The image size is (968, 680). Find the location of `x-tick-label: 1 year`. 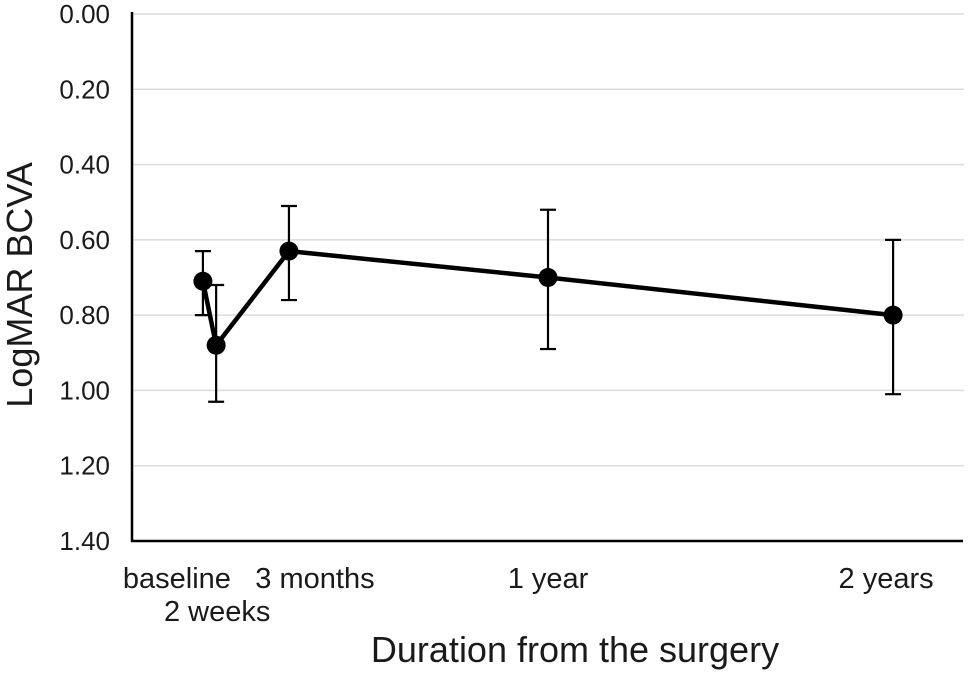

x-tick-label: 1 year is located at coordinates (548, 579).